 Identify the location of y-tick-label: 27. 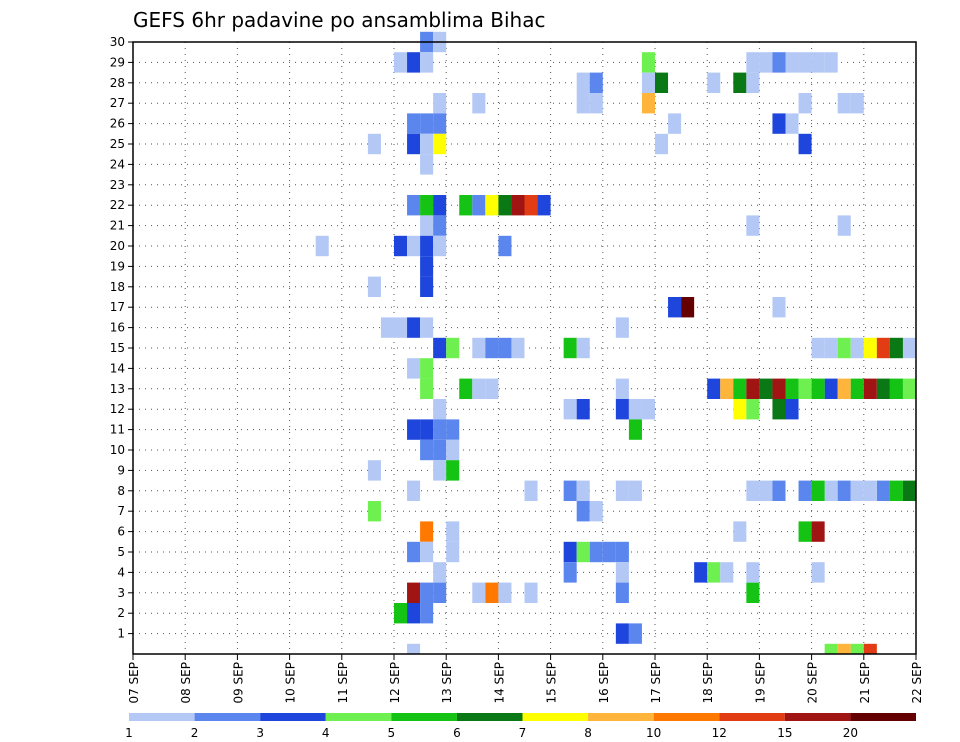
(117, 103).